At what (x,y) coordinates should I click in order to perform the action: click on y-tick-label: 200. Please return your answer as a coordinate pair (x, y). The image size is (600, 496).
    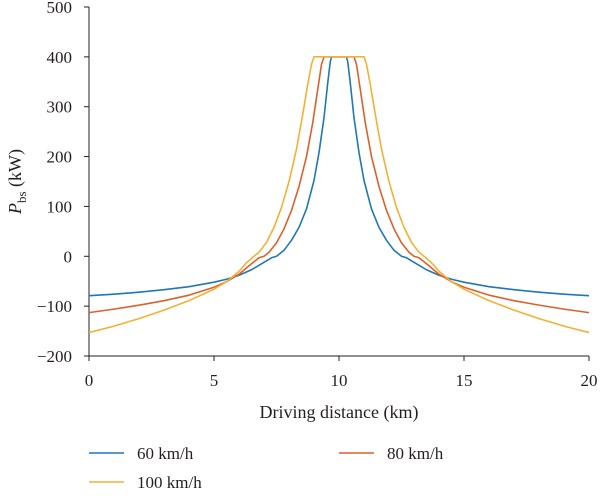
    Looking at the image, I should click on (60, 157).